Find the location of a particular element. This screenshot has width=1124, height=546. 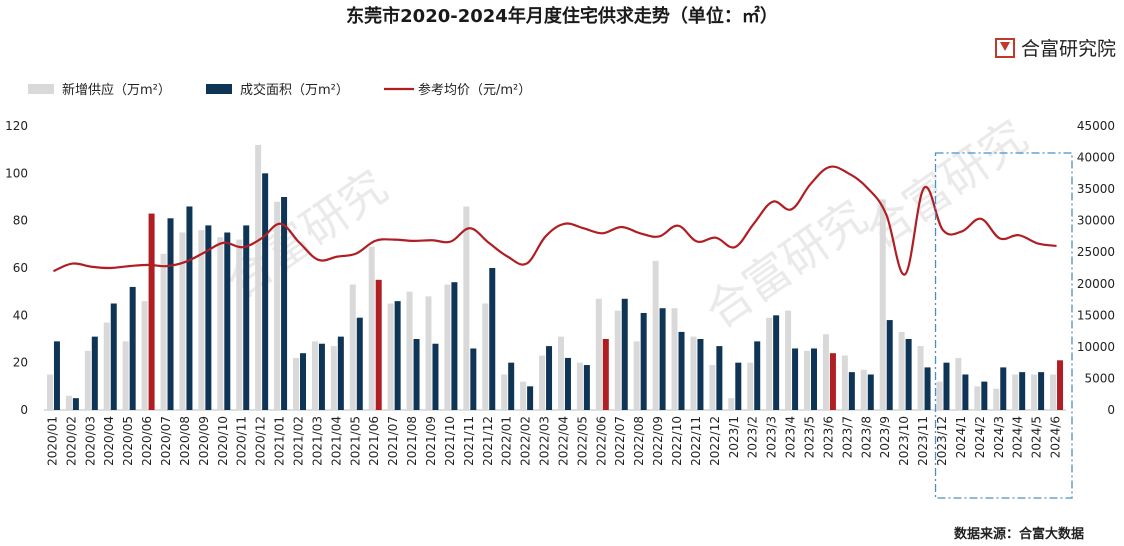

x-tick-label: 2022/06 is located at coordinates (601, 441).